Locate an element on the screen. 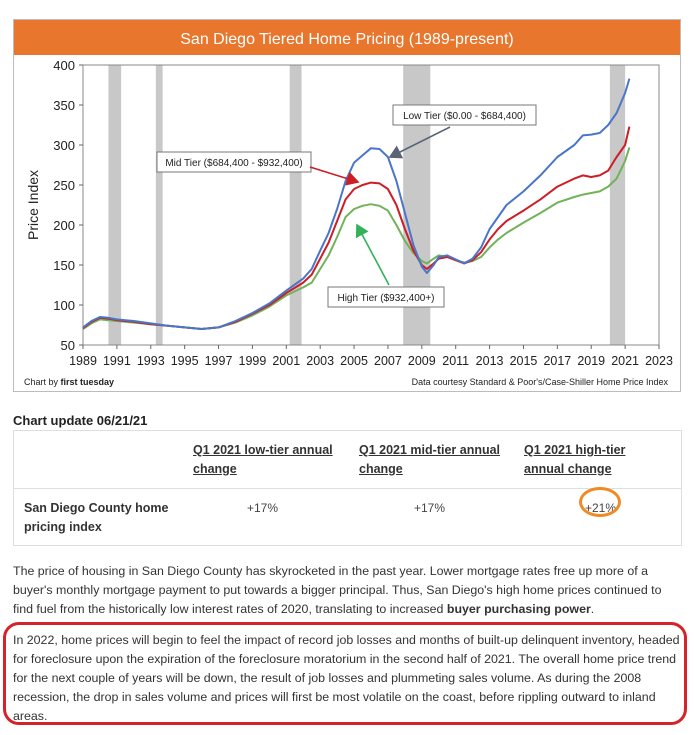 The height and width of the screenshot is (735, 695). low-tier-annotation-label: Low Tier ($0.00 - $684,400) is located at coordinates (464, 116).